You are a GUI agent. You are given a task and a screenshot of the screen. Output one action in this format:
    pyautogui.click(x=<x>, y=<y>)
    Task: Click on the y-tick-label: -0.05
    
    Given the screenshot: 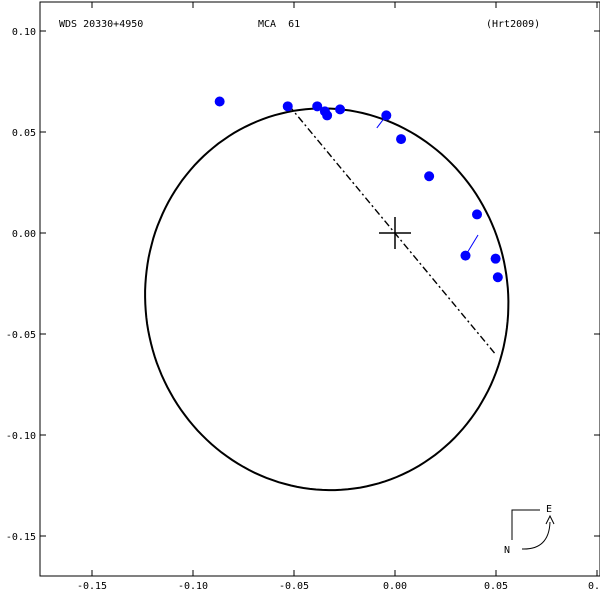 What is the action you would take?
    pyautogui.click(x=21, y=335)
    